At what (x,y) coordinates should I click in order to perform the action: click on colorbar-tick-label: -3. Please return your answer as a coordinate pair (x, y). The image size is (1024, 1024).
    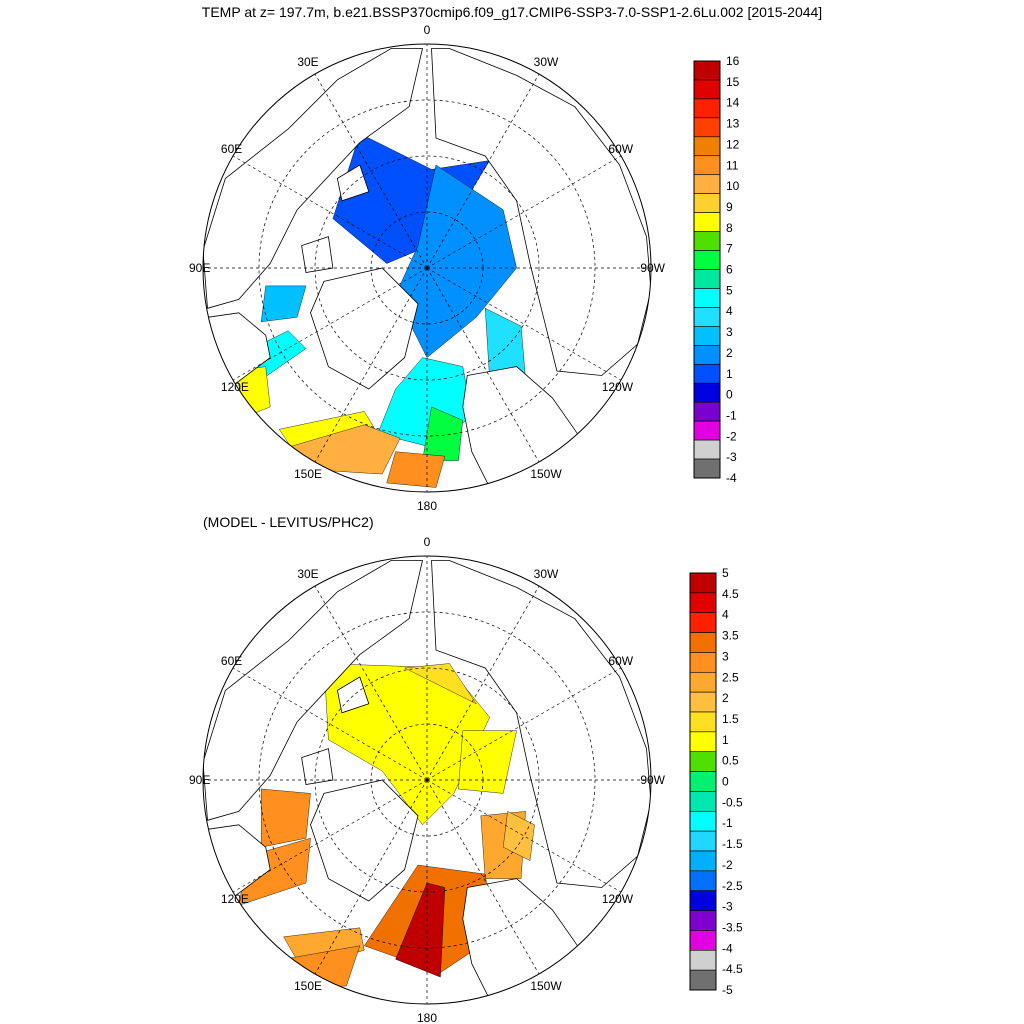
    Looking at the image, I should click on (727, 907).